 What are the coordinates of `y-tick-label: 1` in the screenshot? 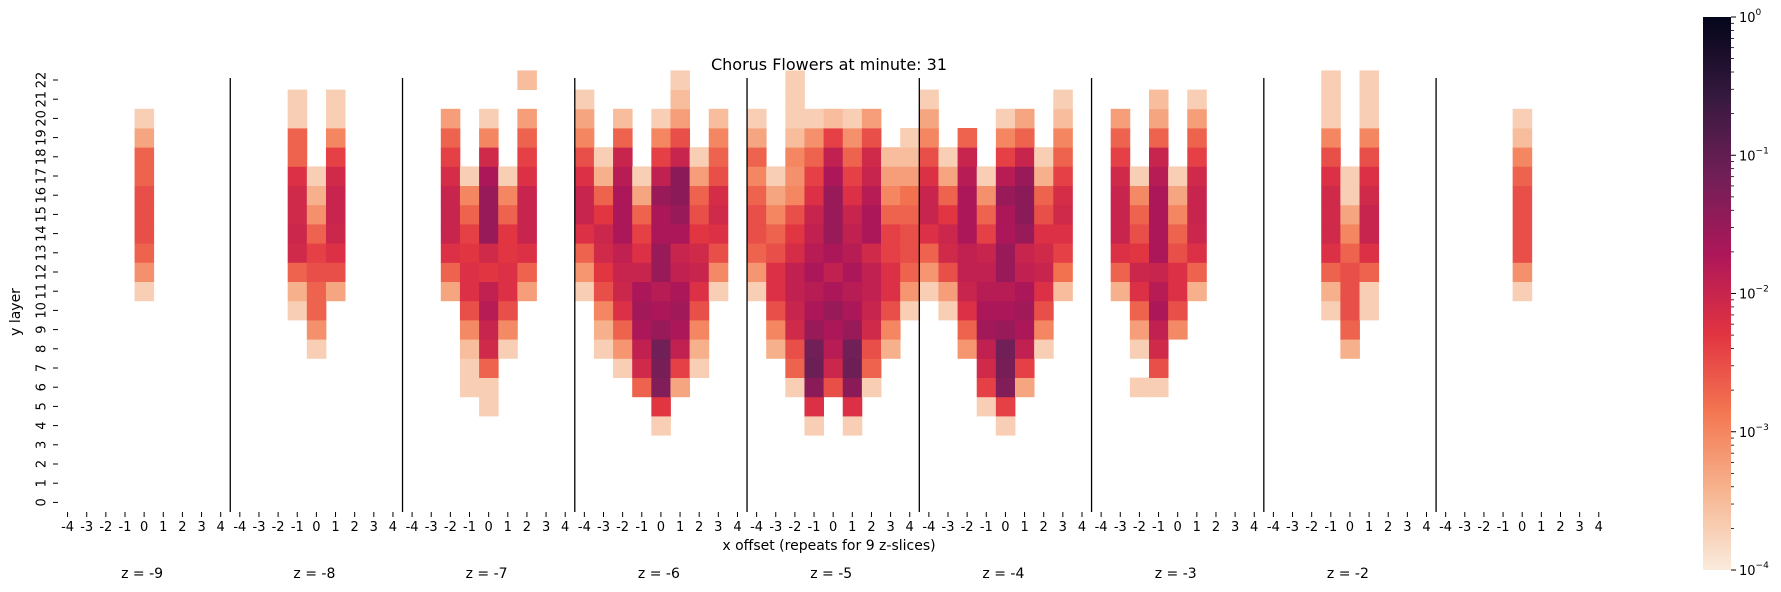 It's located at (42, 483).